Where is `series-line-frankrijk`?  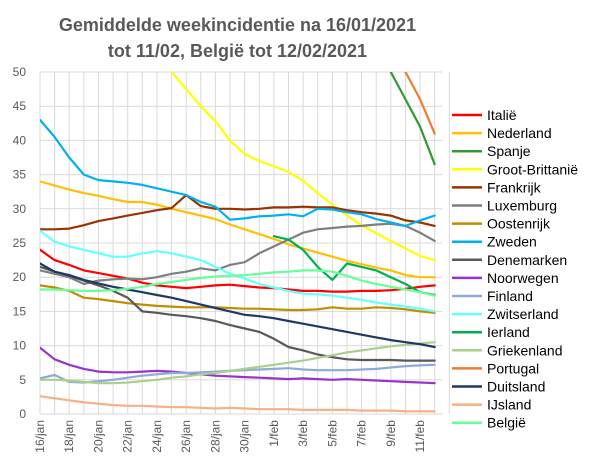 series-line-frankrijk is located at coordinates (238, 212).